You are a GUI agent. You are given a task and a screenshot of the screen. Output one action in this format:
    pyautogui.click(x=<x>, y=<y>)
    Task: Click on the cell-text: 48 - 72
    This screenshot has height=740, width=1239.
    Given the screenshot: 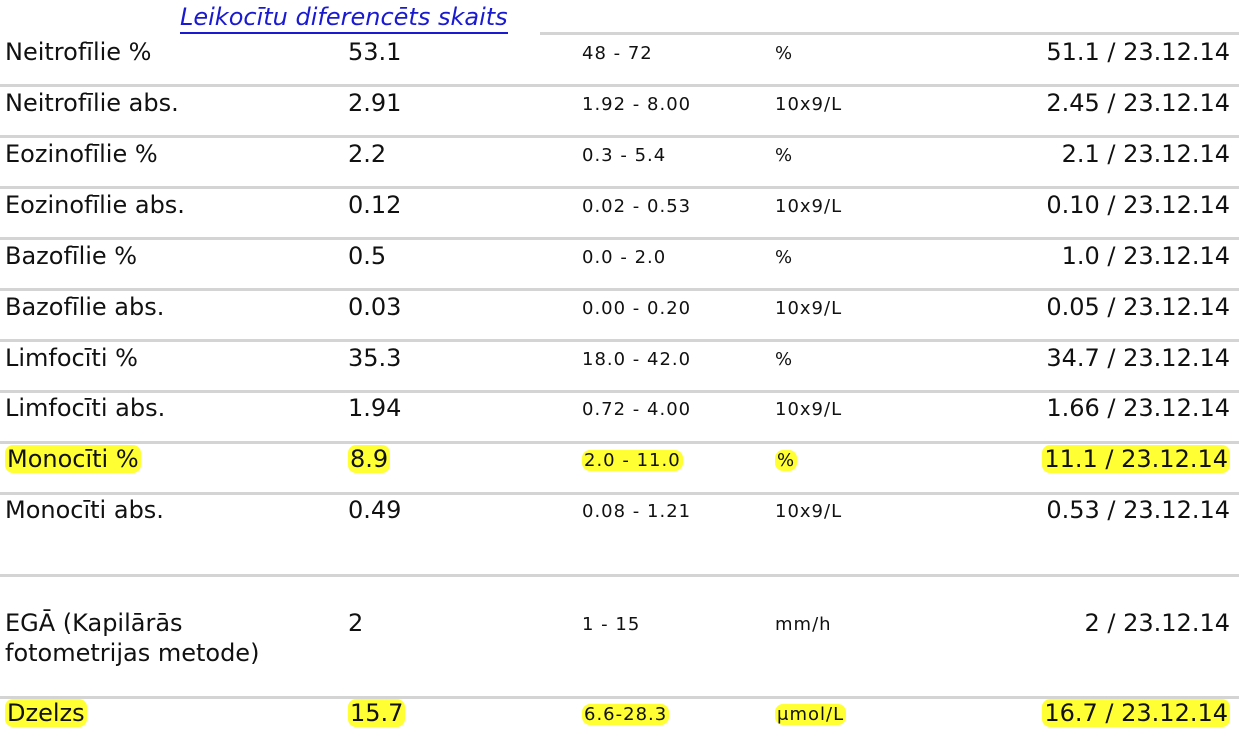 What is the action you would take?
    pyautogui.click(x=617, y=53)
    